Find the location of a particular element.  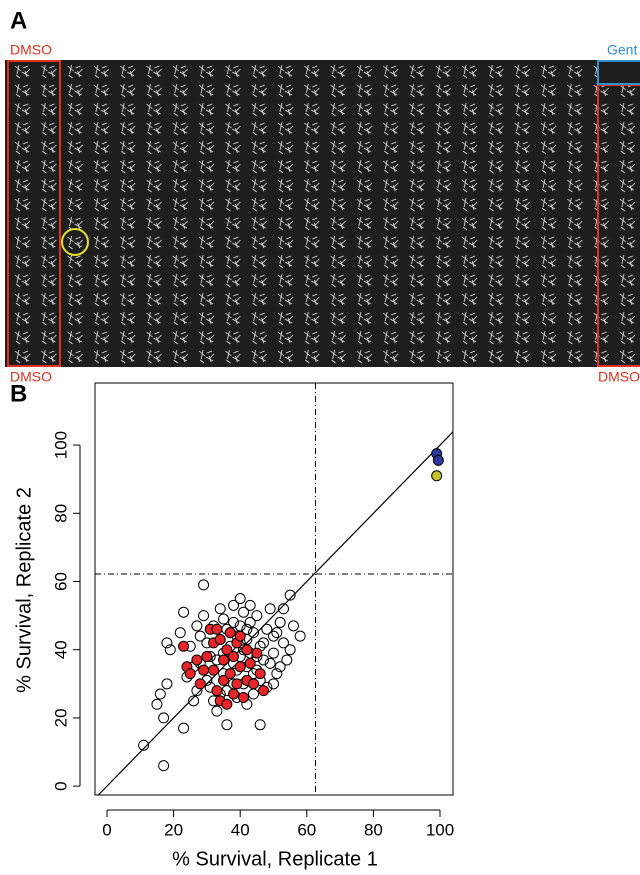

well-label: Gent is located at coordinates (622, 50).